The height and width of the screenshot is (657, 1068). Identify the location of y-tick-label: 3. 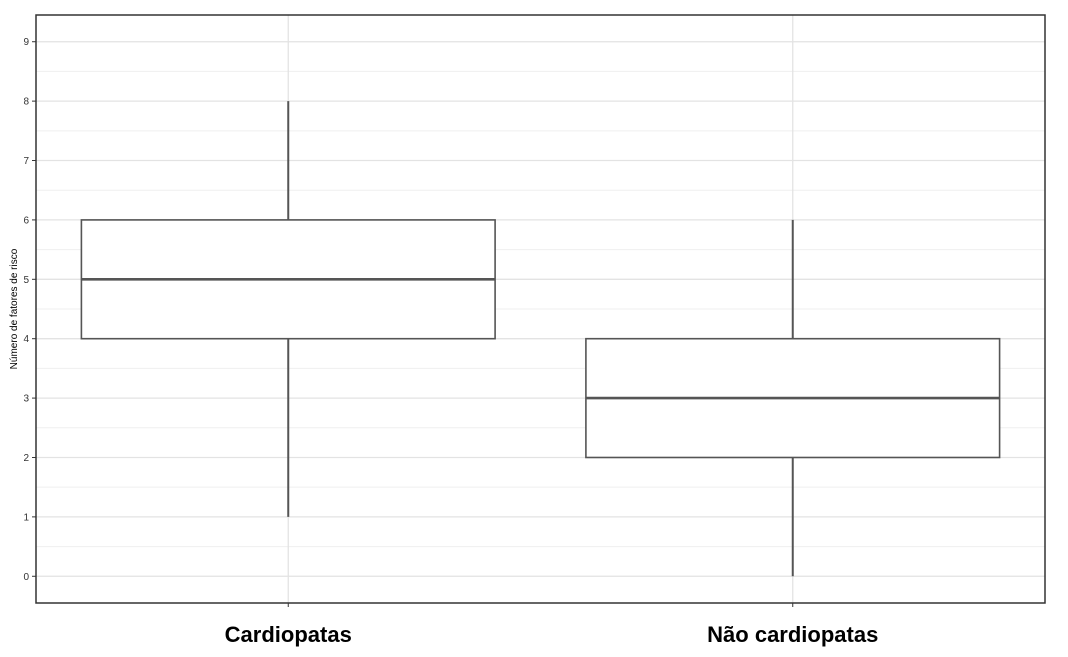
(26, 399).